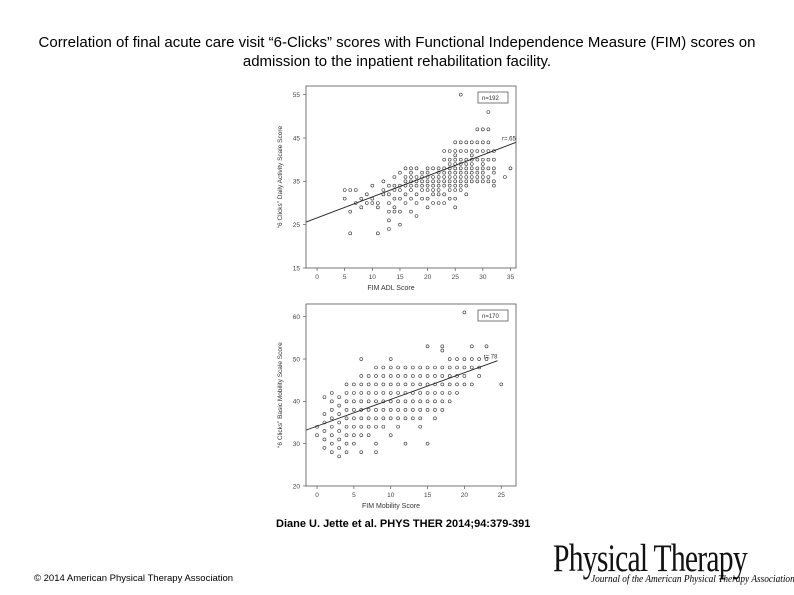  What do you see at coordinates (297, 402) in the screenshot?
I see `y-tick-label: 40` at bounding box center [297, 402].